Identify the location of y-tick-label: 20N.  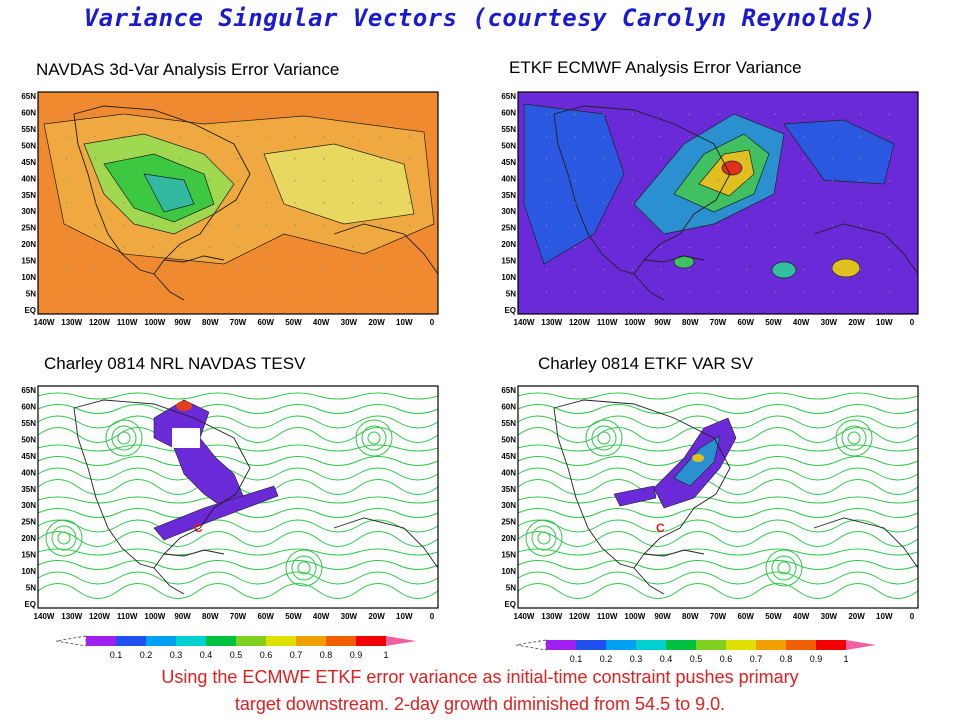
(28, 538).